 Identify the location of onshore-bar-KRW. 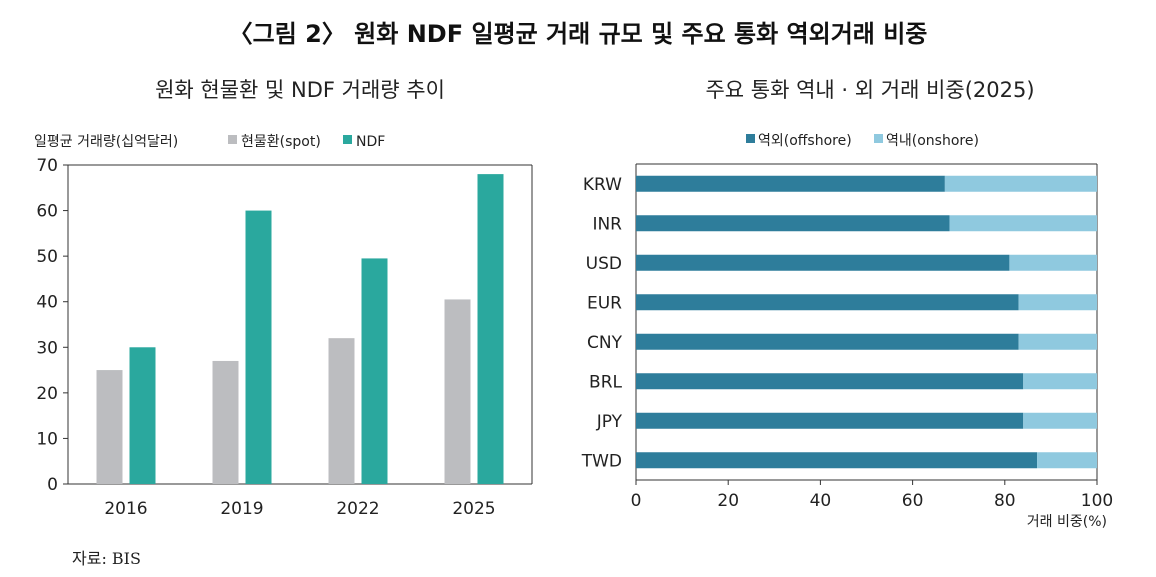
(1020, 183).